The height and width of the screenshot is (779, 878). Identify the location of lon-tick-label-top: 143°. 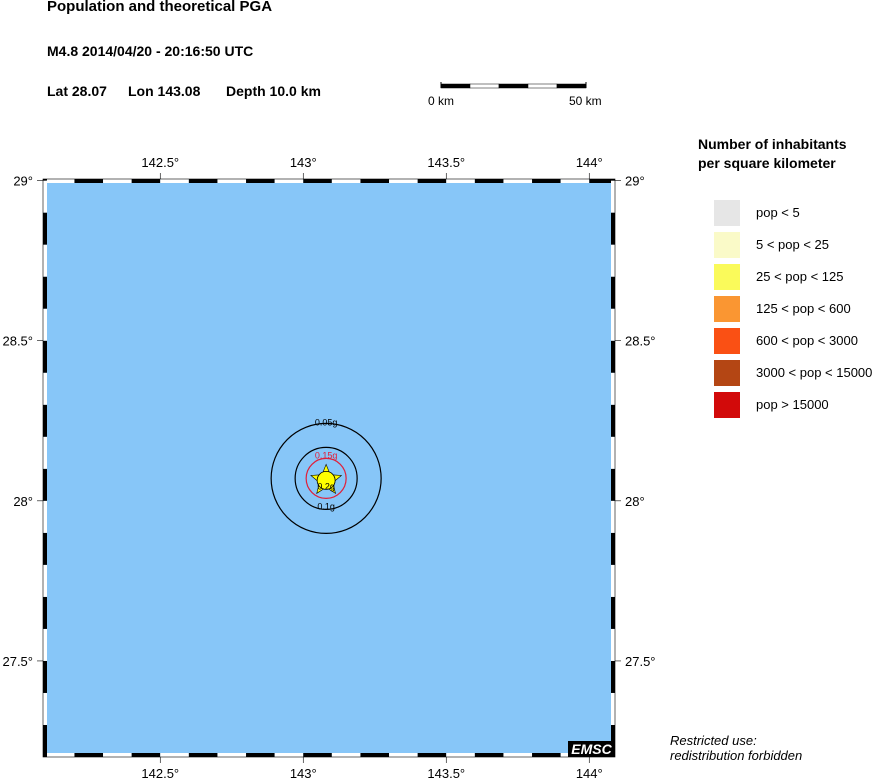
(303, 162).